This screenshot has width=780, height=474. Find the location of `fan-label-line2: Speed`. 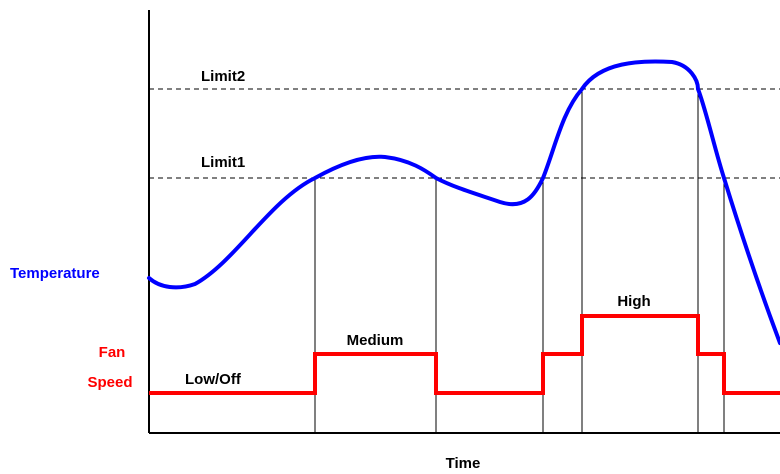

fan-label-line2: Speed is located at coordinates (109, 382).